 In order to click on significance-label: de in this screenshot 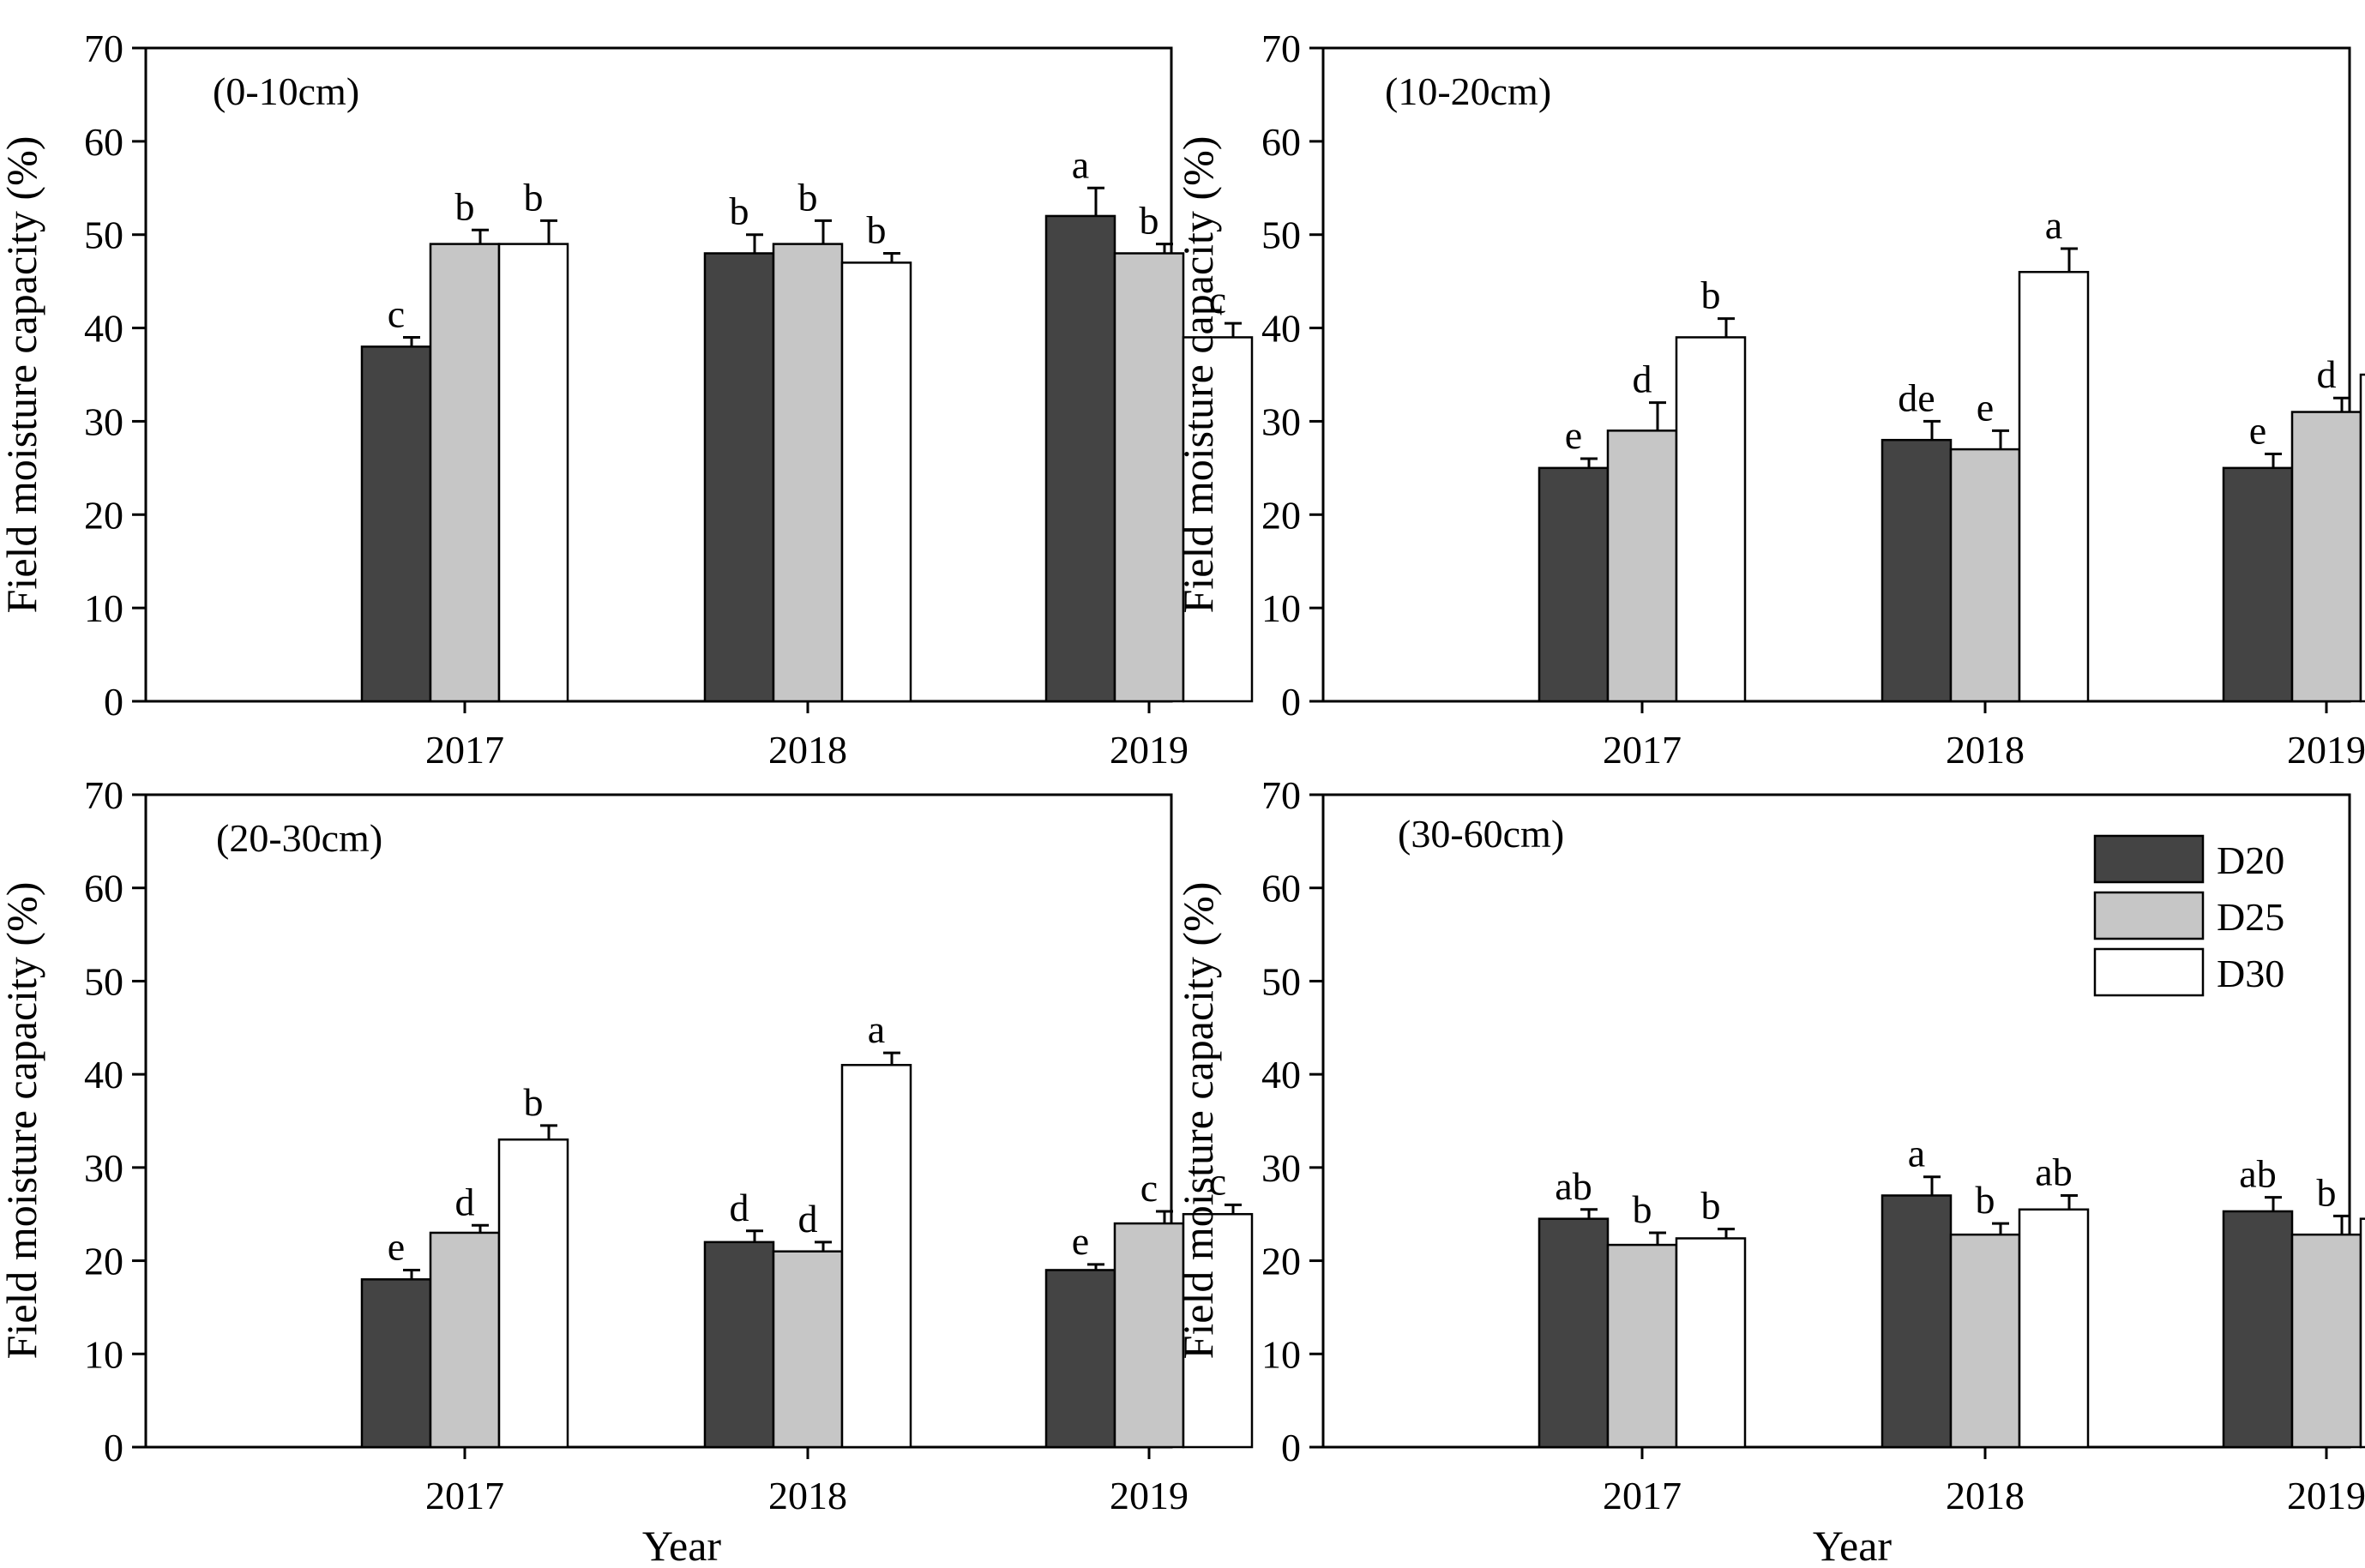, I will do `click(1917, 397)`.